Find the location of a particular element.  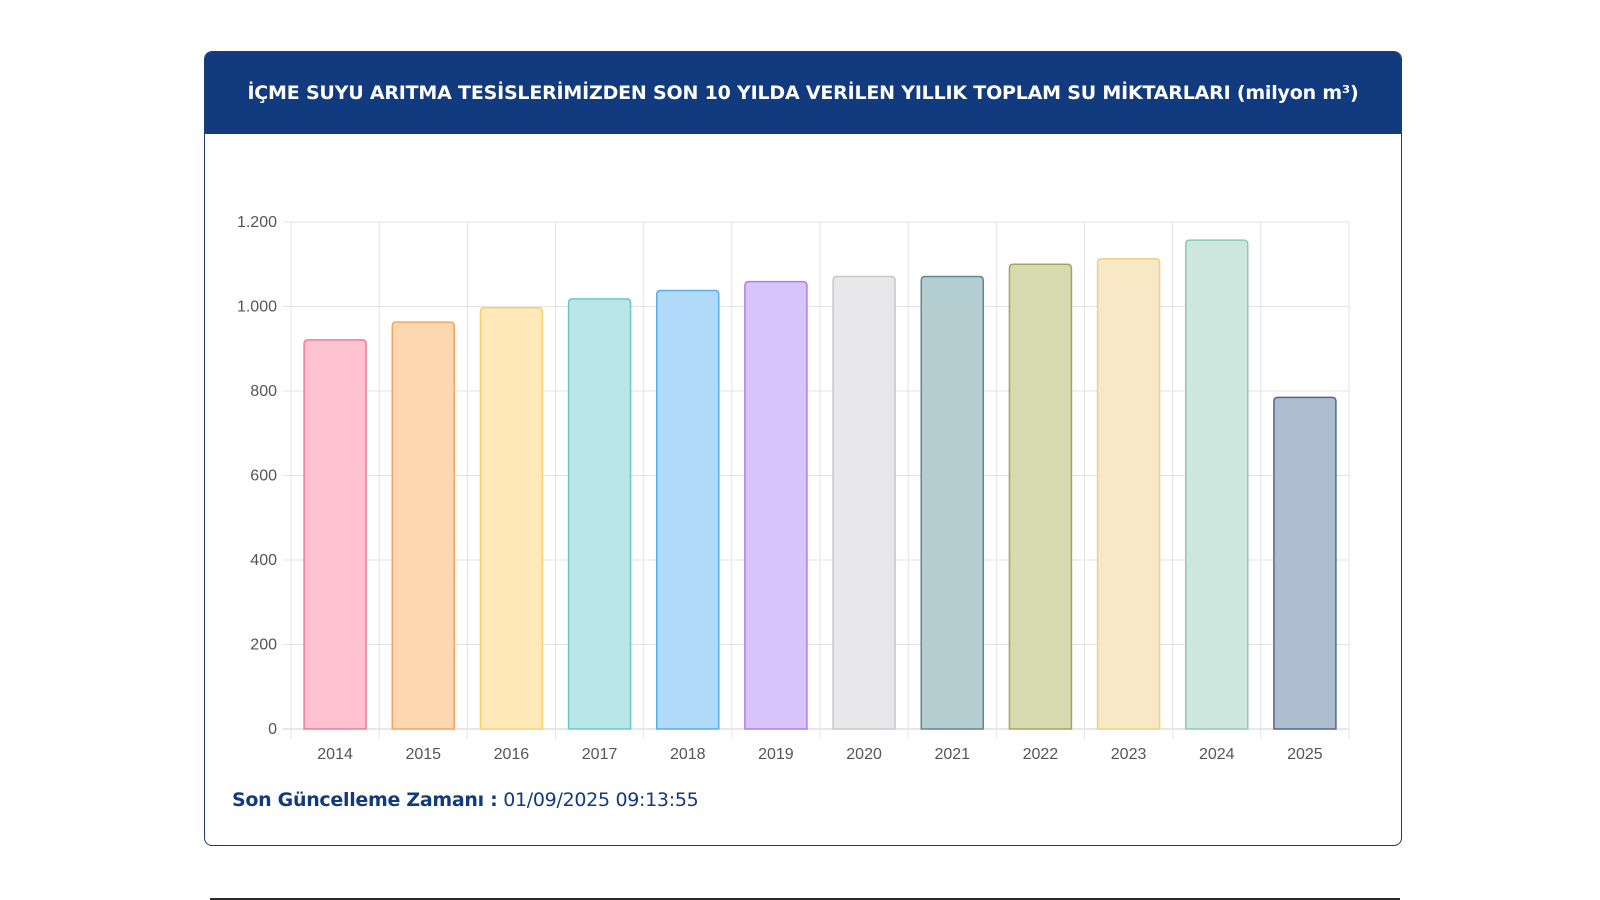

y-tick-label: 1.000 is located at coordinates (257, 307).